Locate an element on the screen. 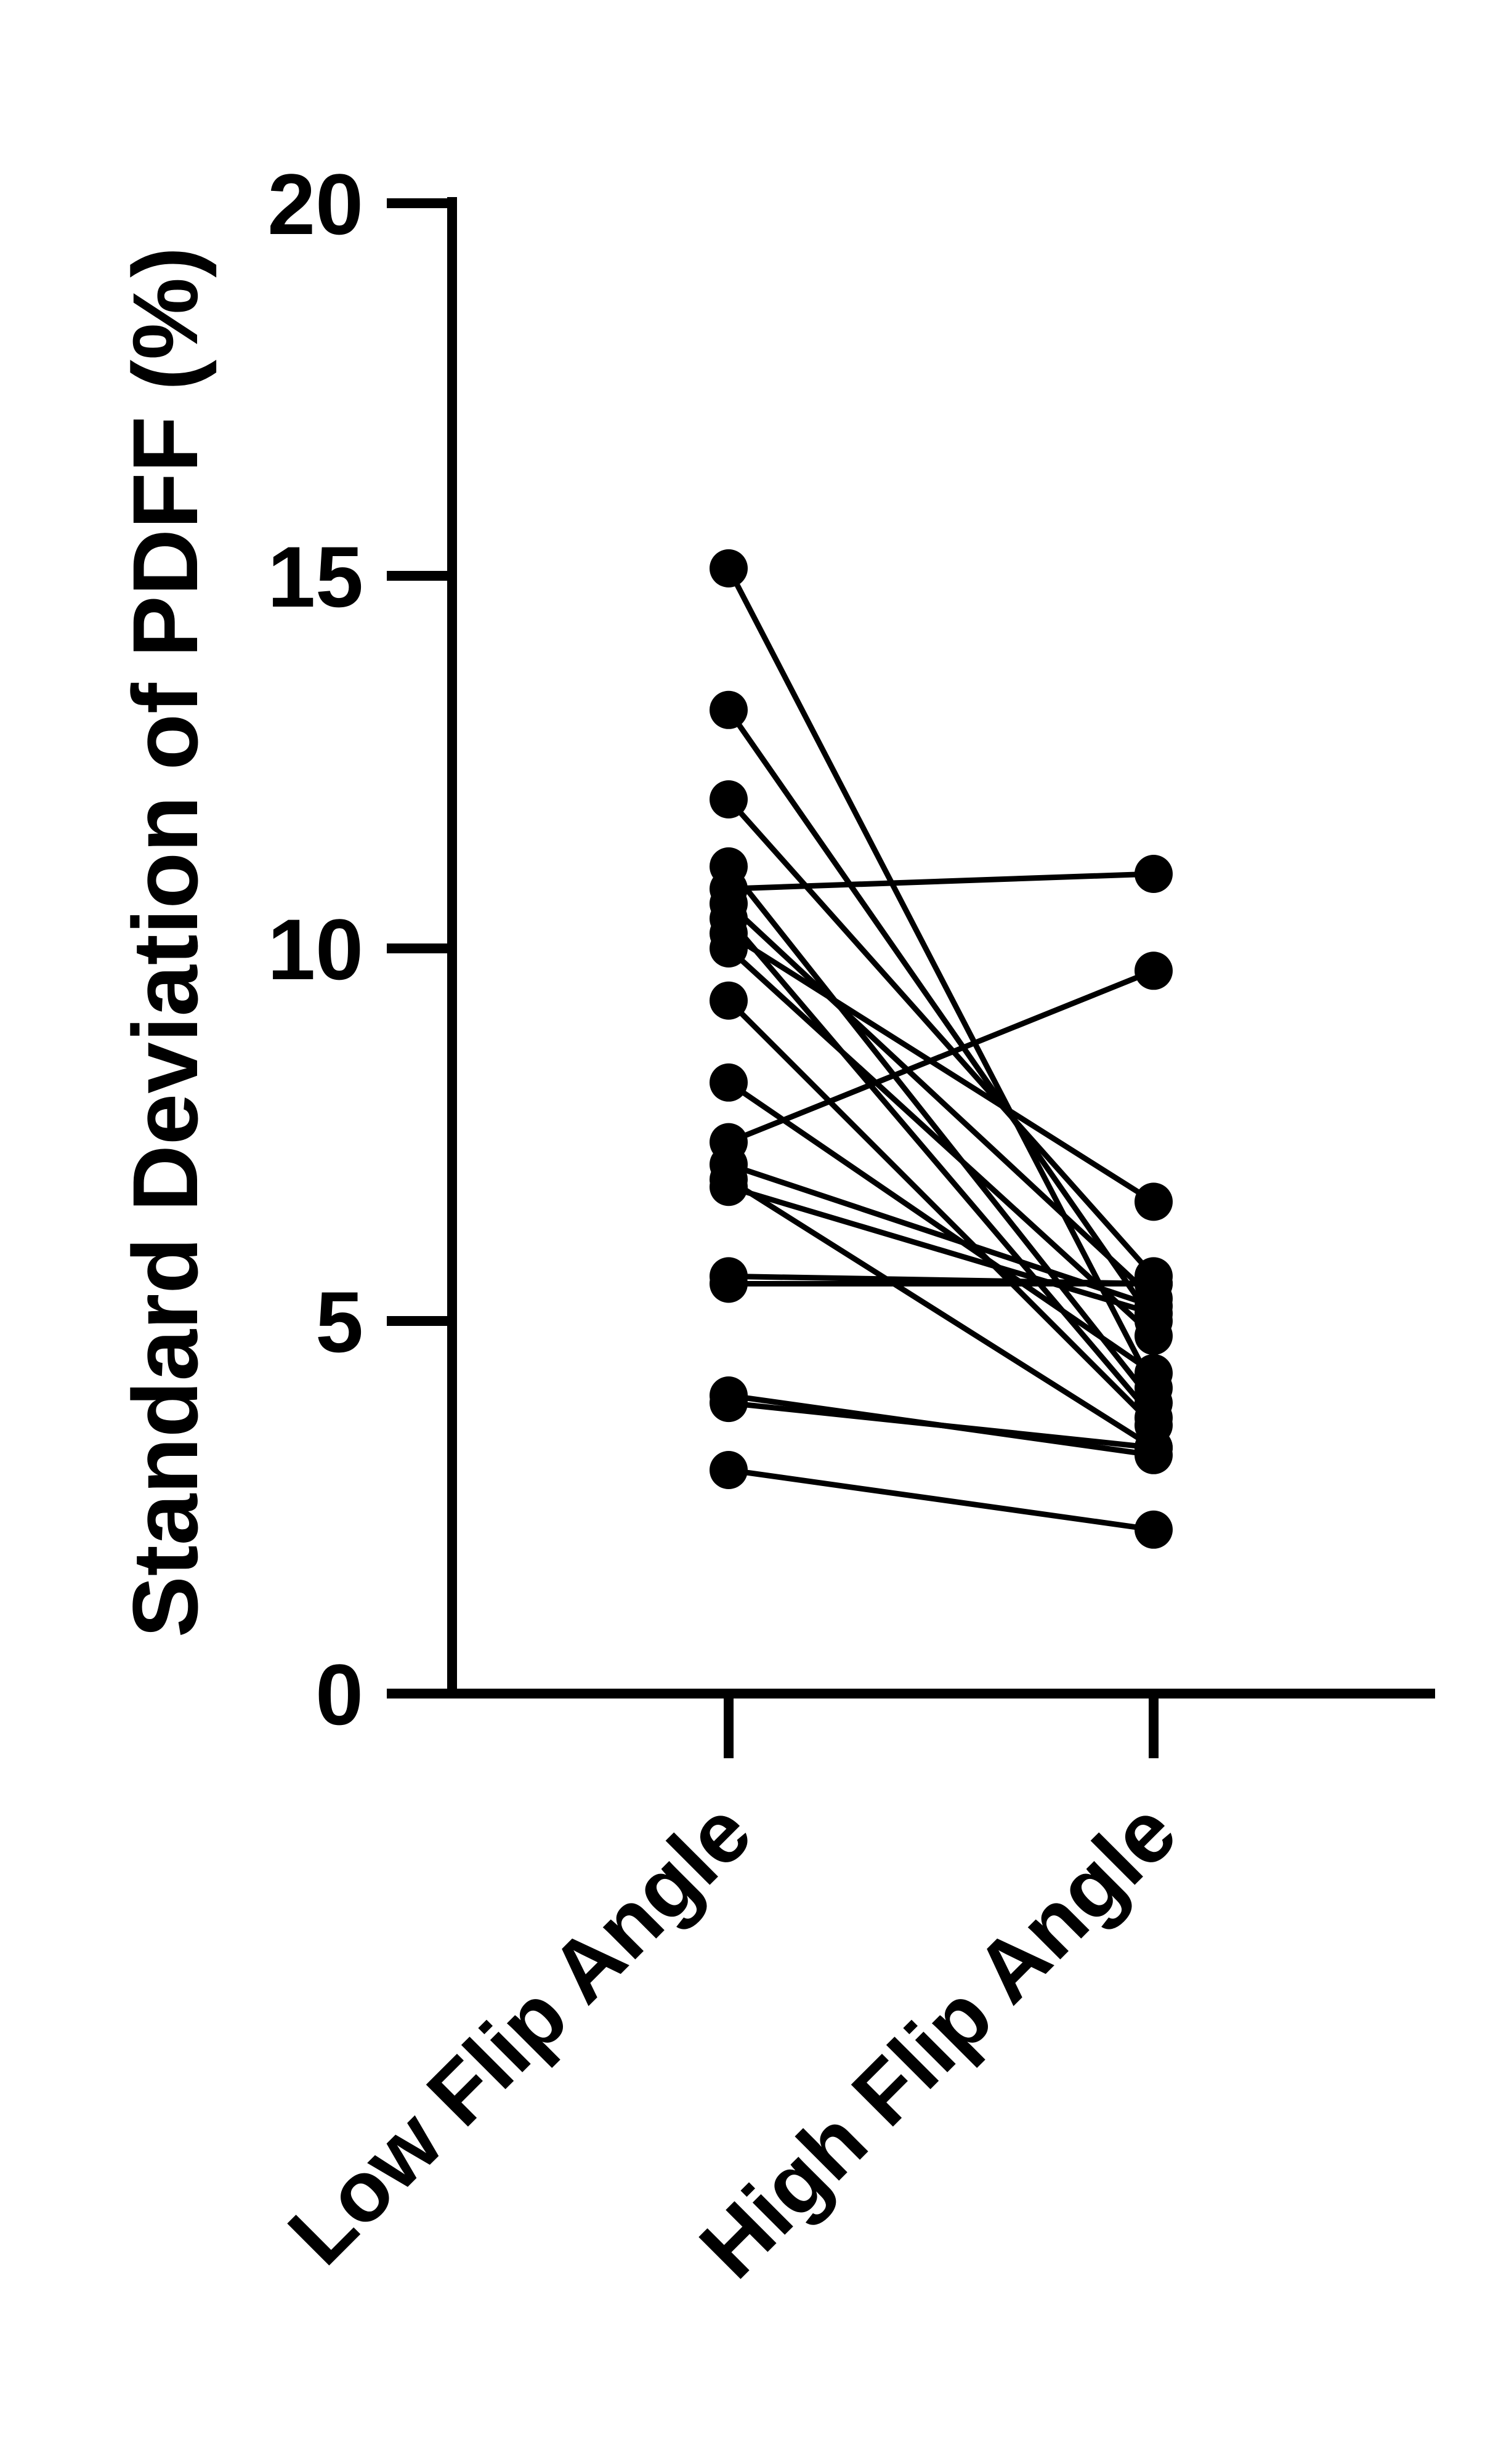 Image resolution: width=1509 pixels, height=2464 pixels. pair-lines is located at coordinates (941, 1050).